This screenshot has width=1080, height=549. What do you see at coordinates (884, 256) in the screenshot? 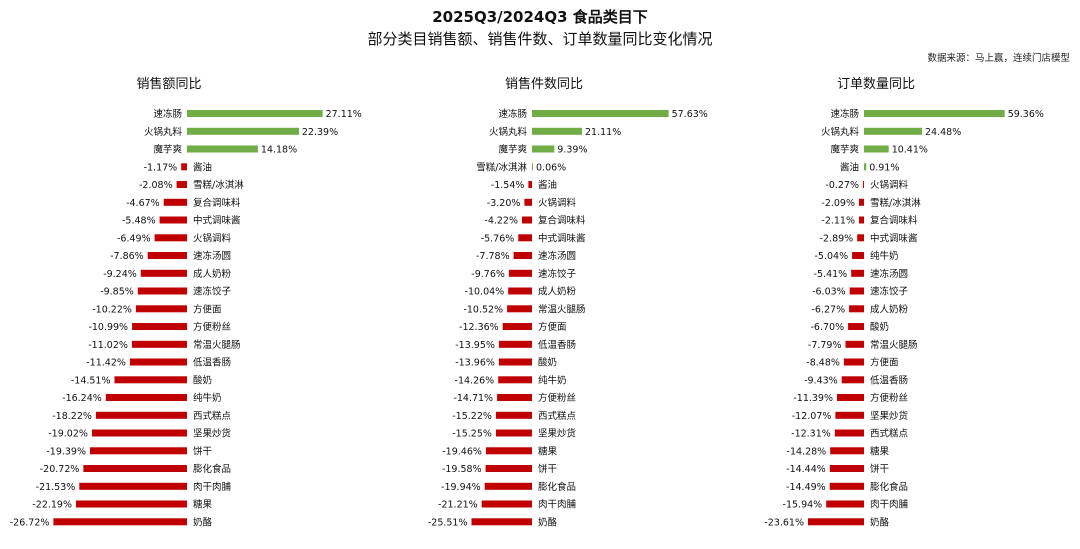
I see `category-label: 纯牛奶` at bounding box center [884, 256].